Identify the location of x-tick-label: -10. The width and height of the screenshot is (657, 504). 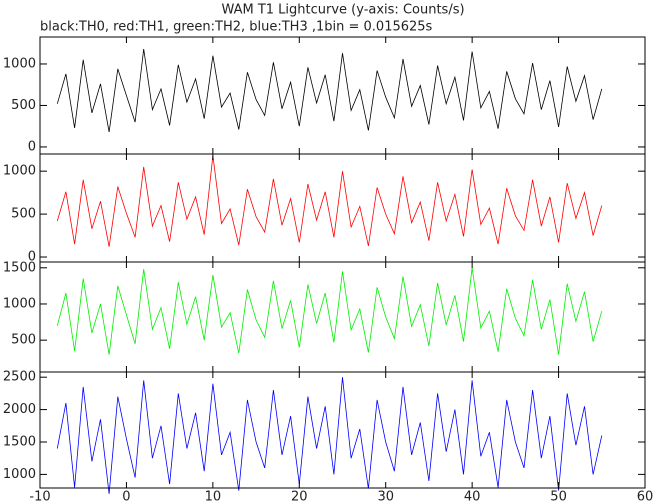
(39, 497).